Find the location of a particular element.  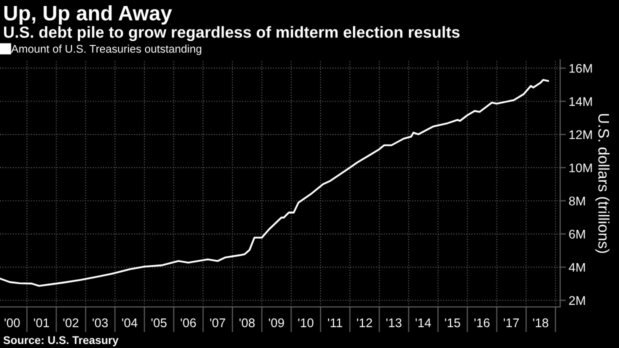

x-tick-label: '10 is located at coordinates (306, 323).